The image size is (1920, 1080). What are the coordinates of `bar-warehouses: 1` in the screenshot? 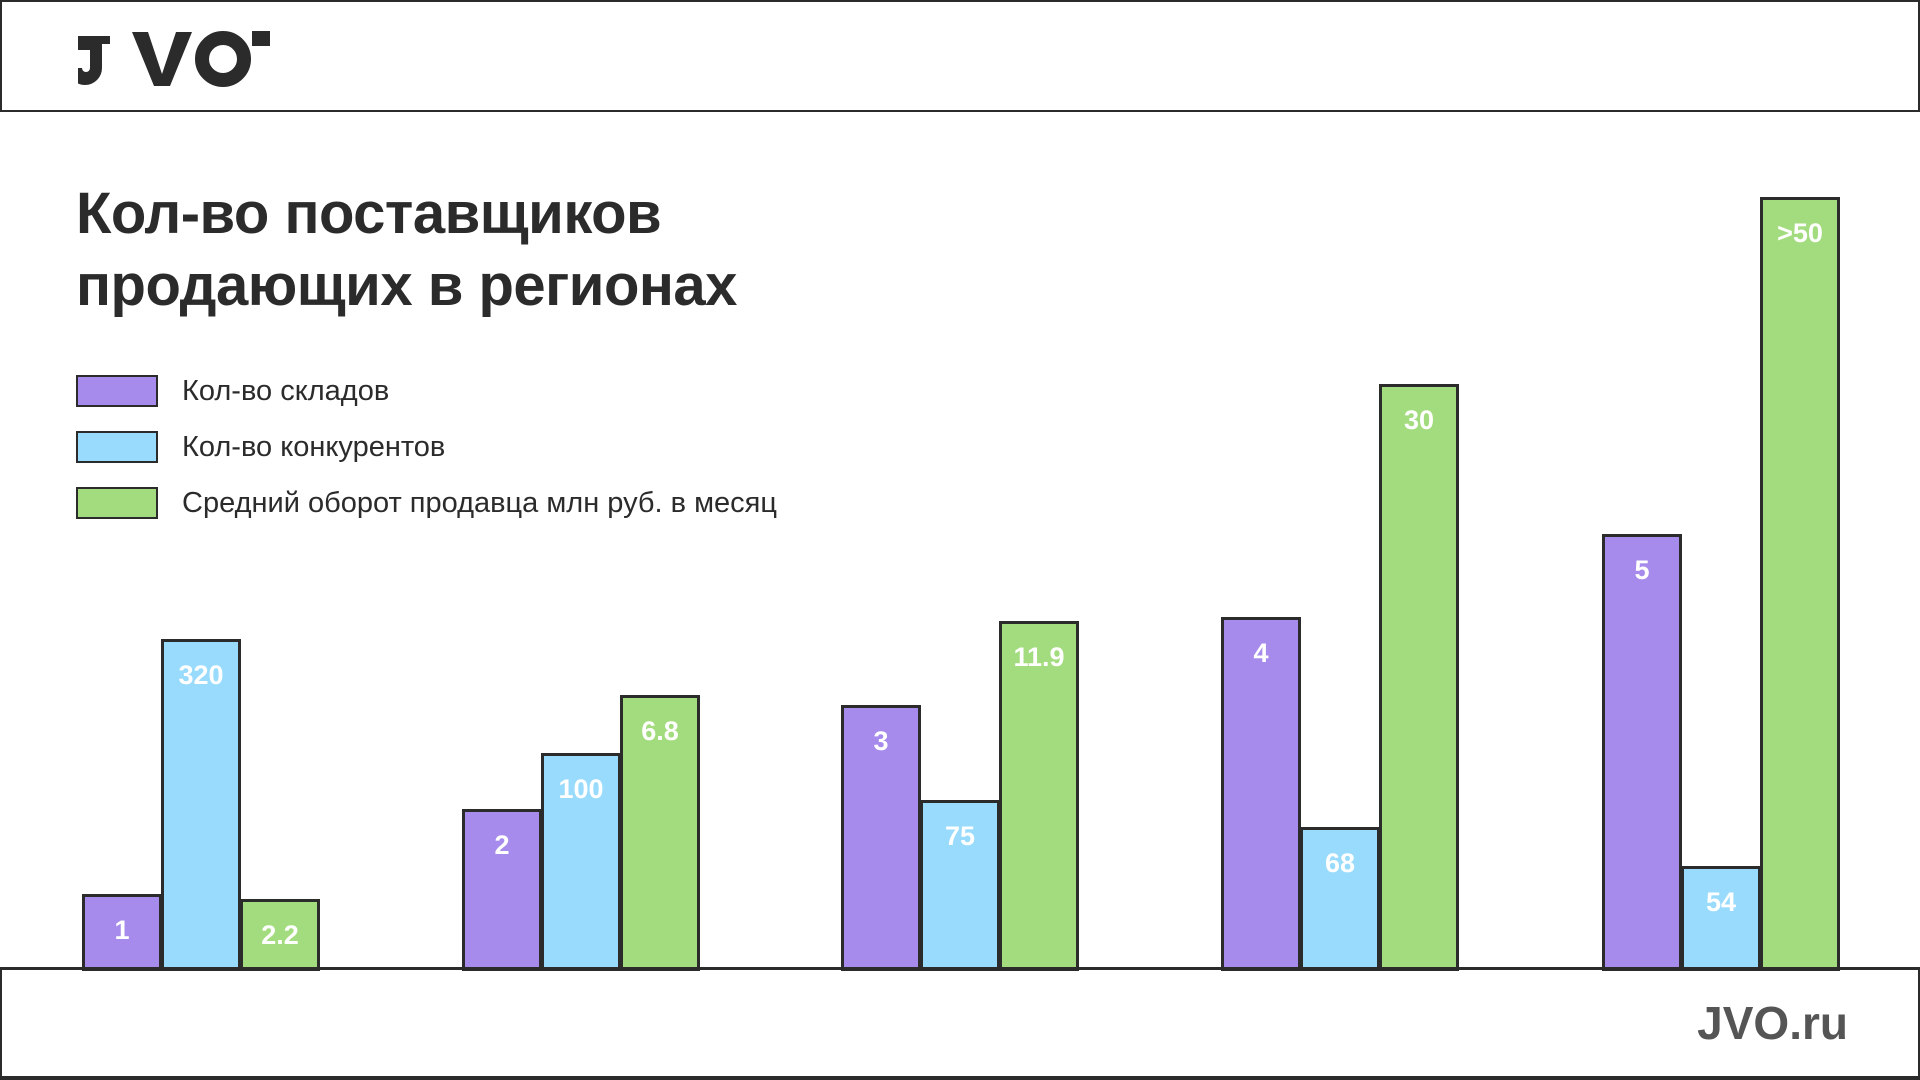 It's located at (122, 932).